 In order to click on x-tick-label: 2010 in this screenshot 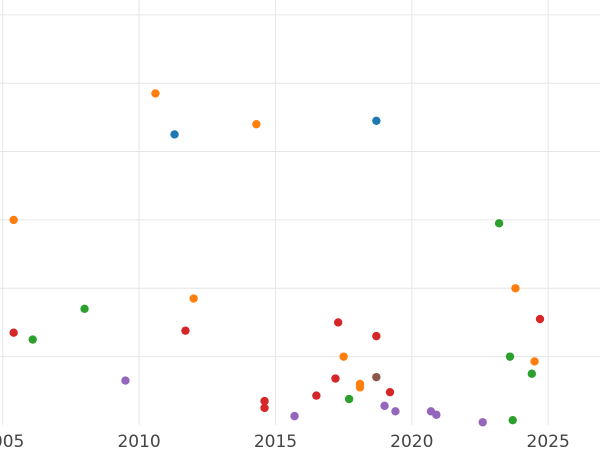, I will do `click(138, 441)`.